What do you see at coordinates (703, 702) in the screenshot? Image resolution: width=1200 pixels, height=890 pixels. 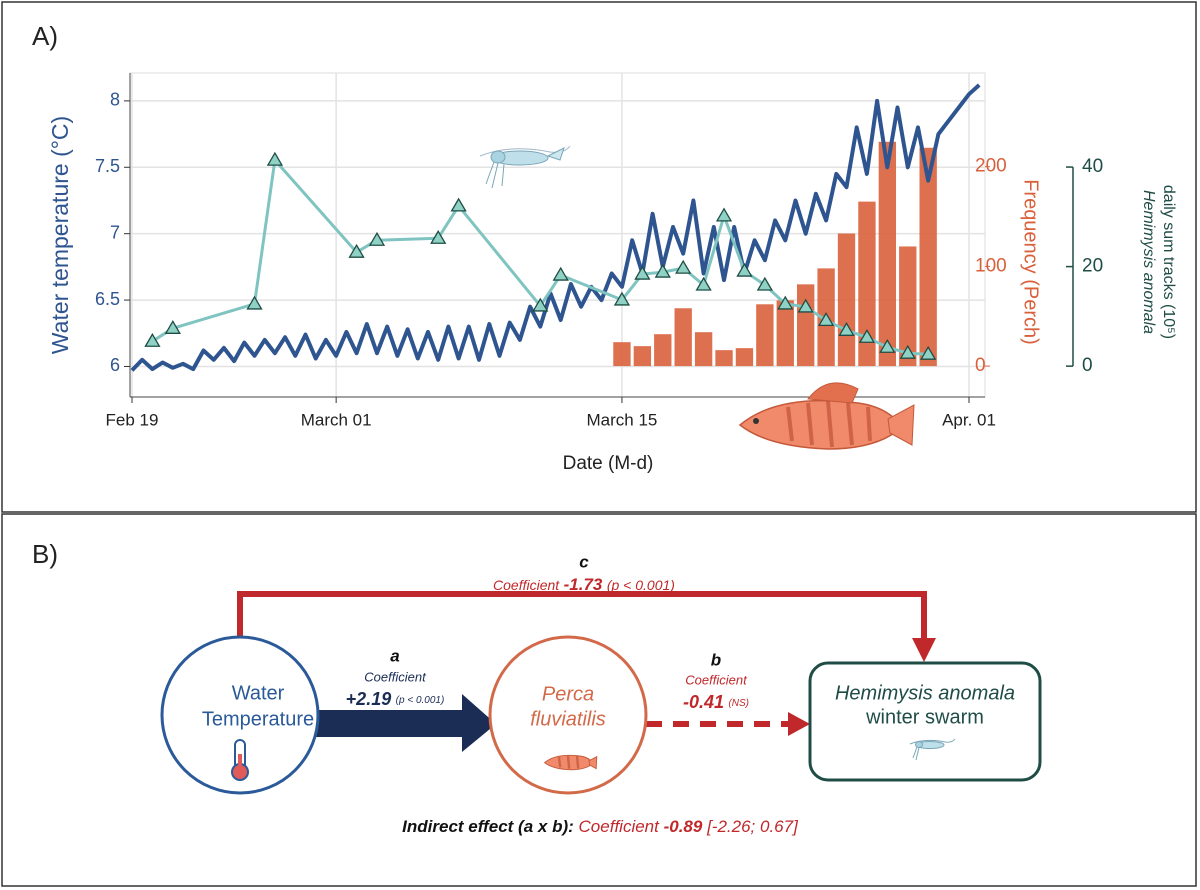 I see `coef-value: -0.41` at bounding box center [703, 702].